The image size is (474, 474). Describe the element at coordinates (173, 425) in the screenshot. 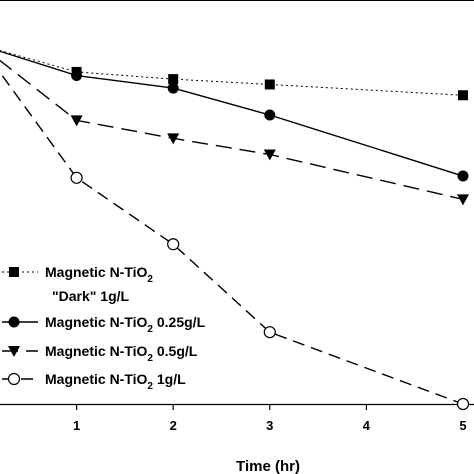

I see `x-tick-label-2: 2` at that location.